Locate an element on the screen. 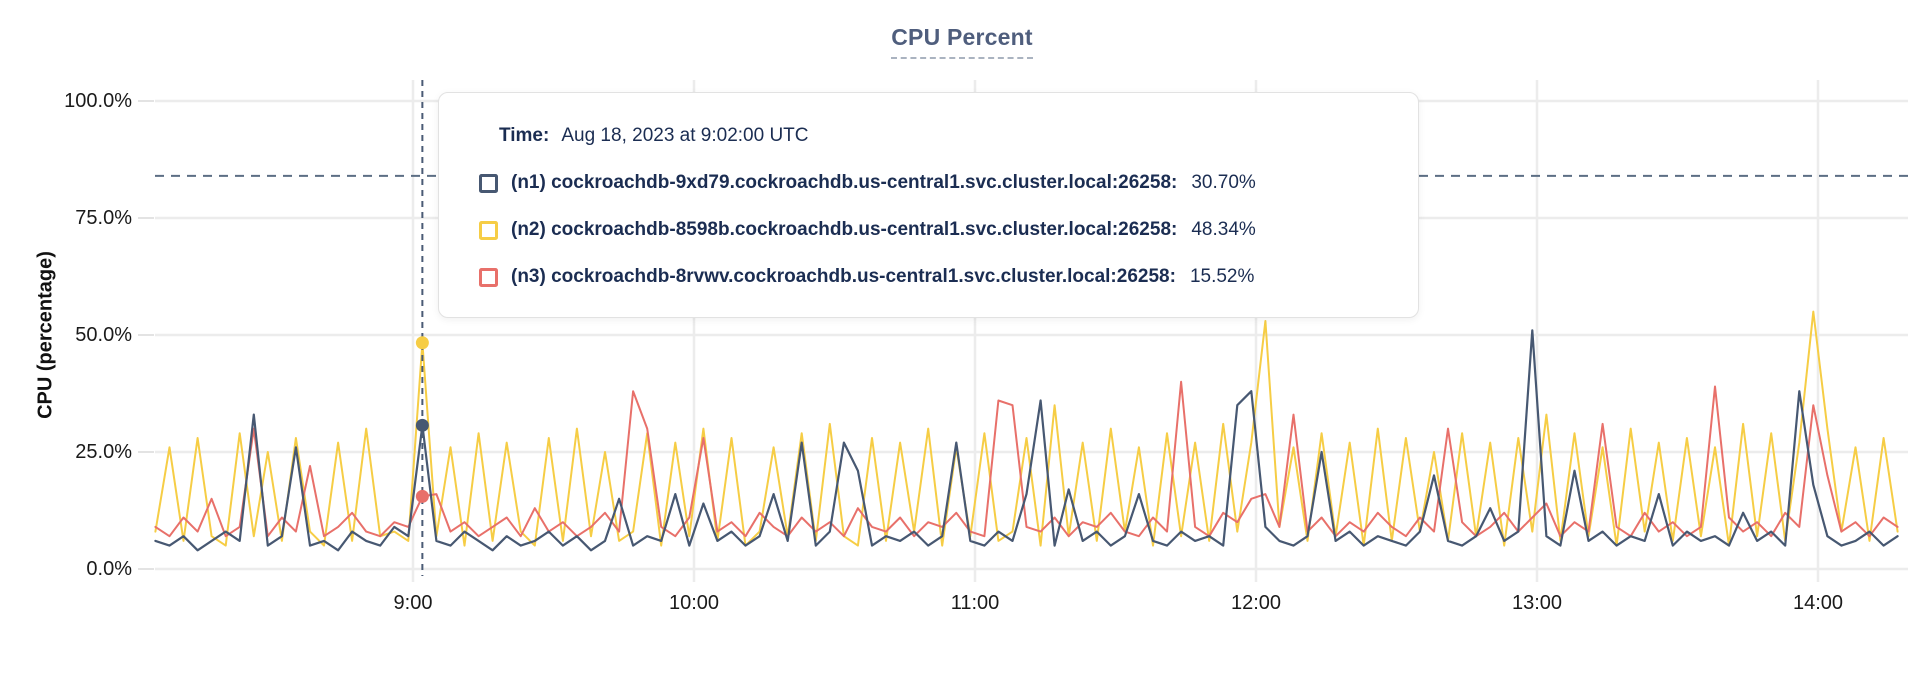  chart-title: CPU Percent is located at coordinates (962, 41).